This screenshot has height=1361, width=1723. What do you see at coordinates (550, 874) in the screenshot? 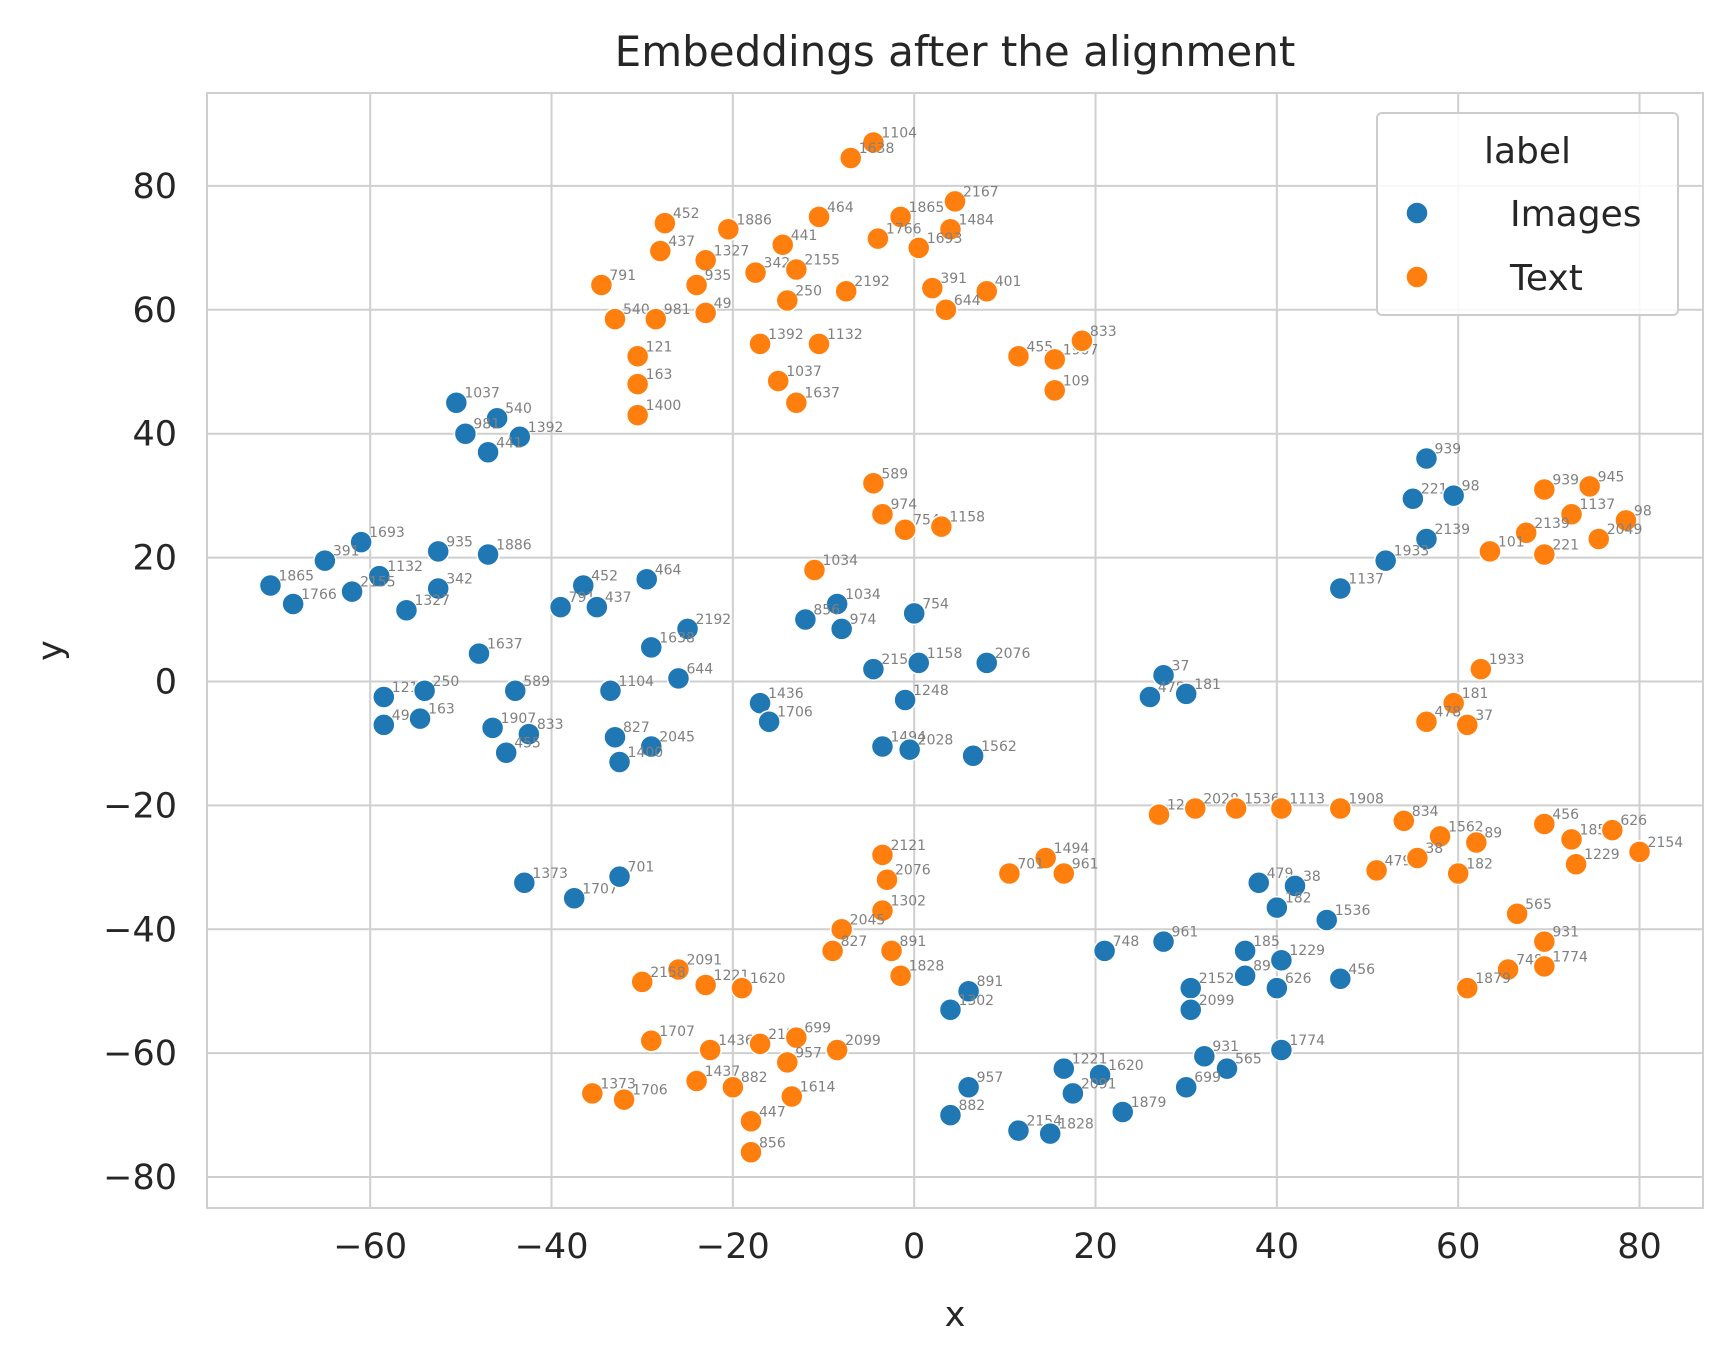
I see `point-label: 1373` at bounding box center [550, 874].